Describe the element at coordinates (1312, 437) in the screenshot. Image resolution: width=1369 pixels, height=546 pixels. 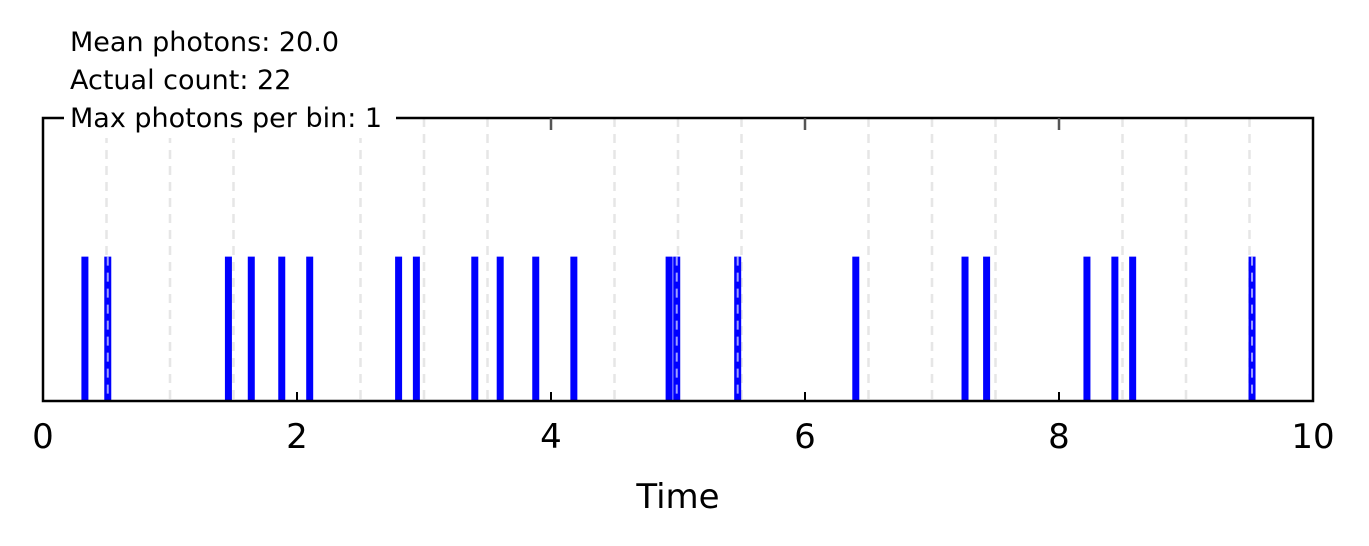
I see `x-tick-label: 10` at that location.